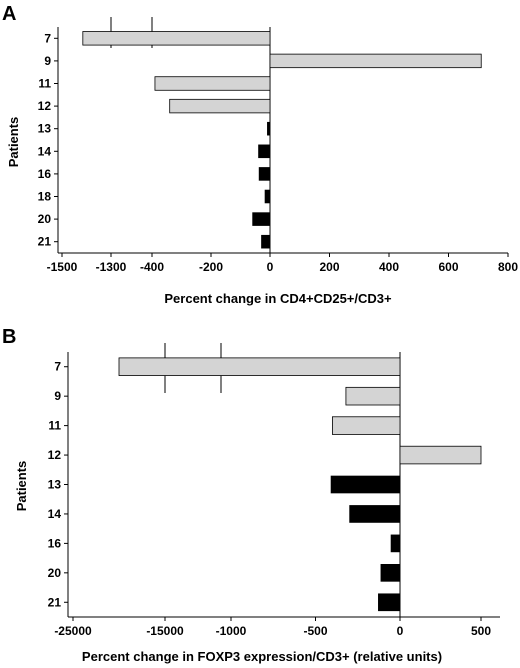  Describe the element at coordinates (231, 631) in the screenshot. I see `x-tick-label: -1000` at that location.